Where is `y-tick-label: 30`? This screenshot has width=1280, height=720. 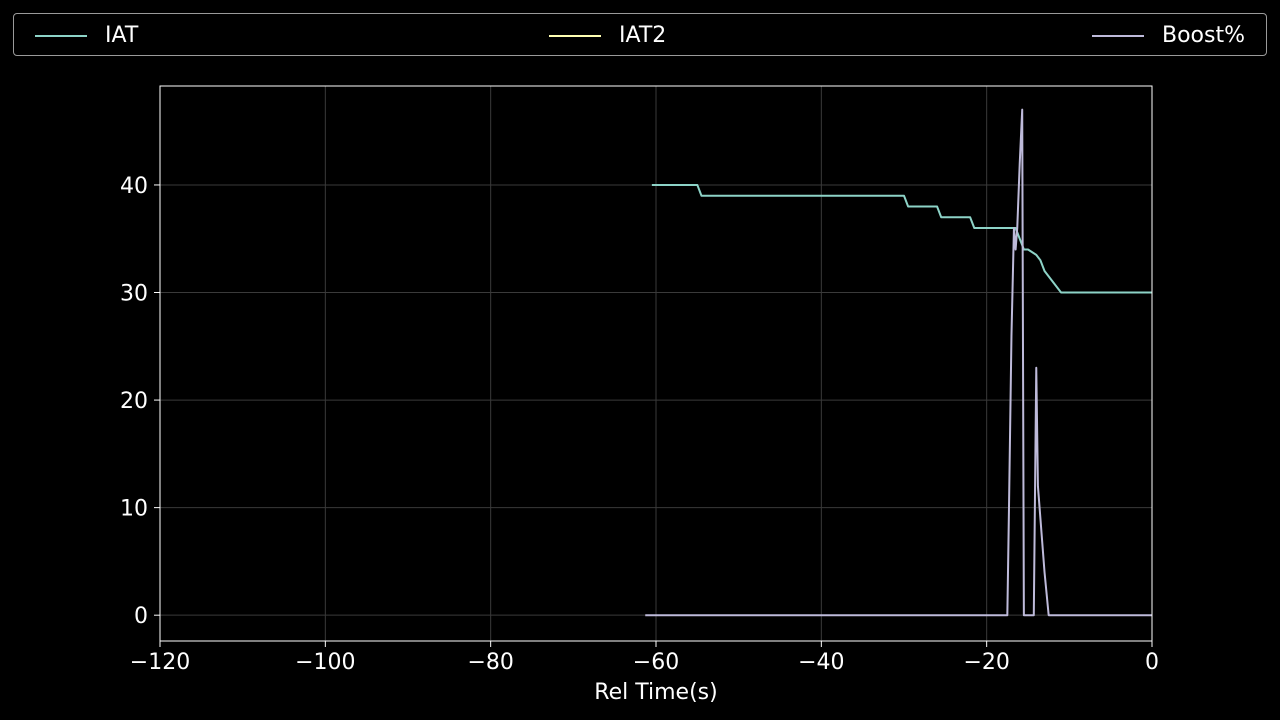 y-tick-label: 30 is located at coordinates (134, 294).